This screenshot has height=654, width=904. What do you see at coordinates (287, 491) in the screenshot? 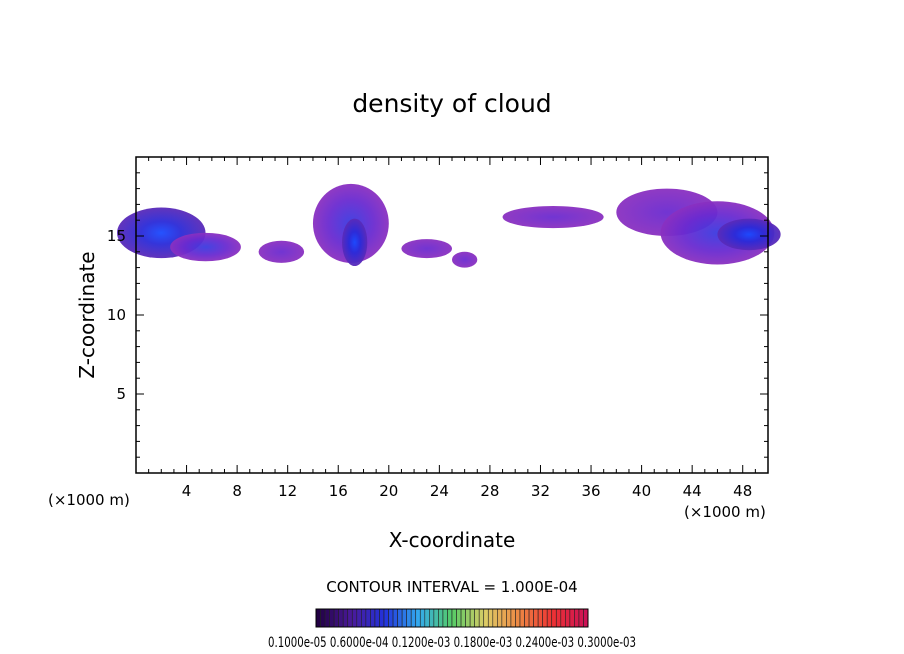
I see `x-tick-label: 12` at bounding box center [287, 491].